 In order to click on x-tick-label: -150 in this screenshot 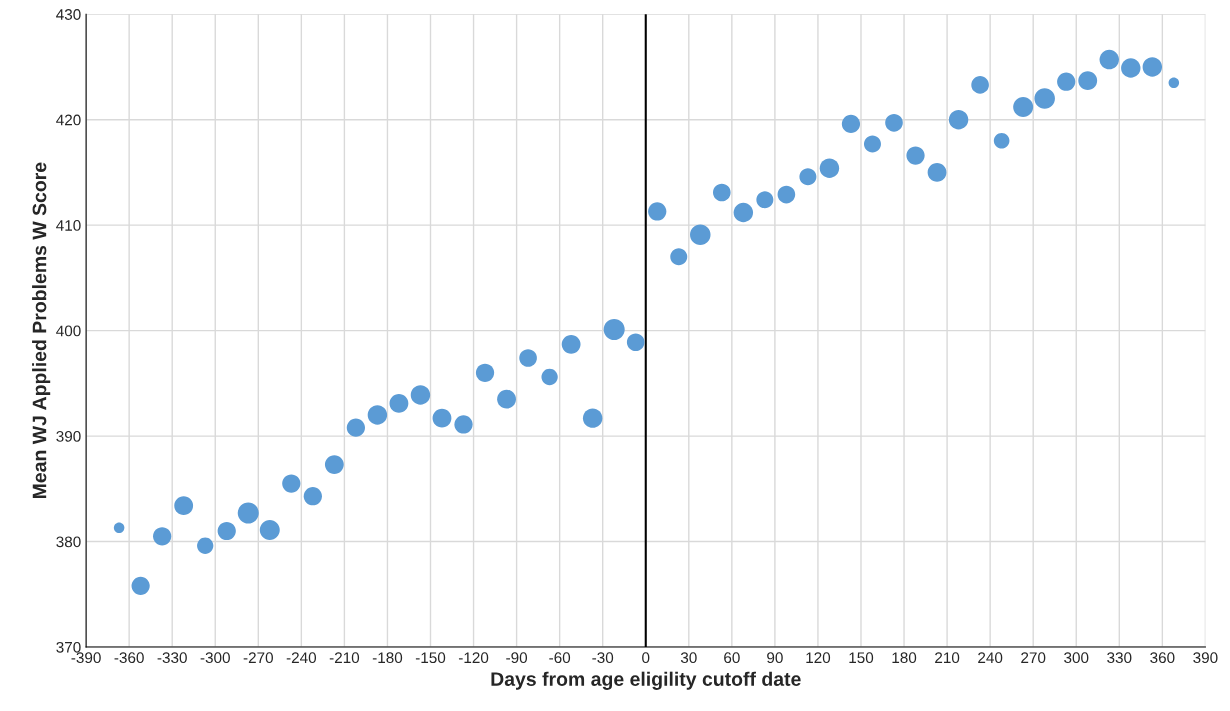, I will do `click(430, 658)`.